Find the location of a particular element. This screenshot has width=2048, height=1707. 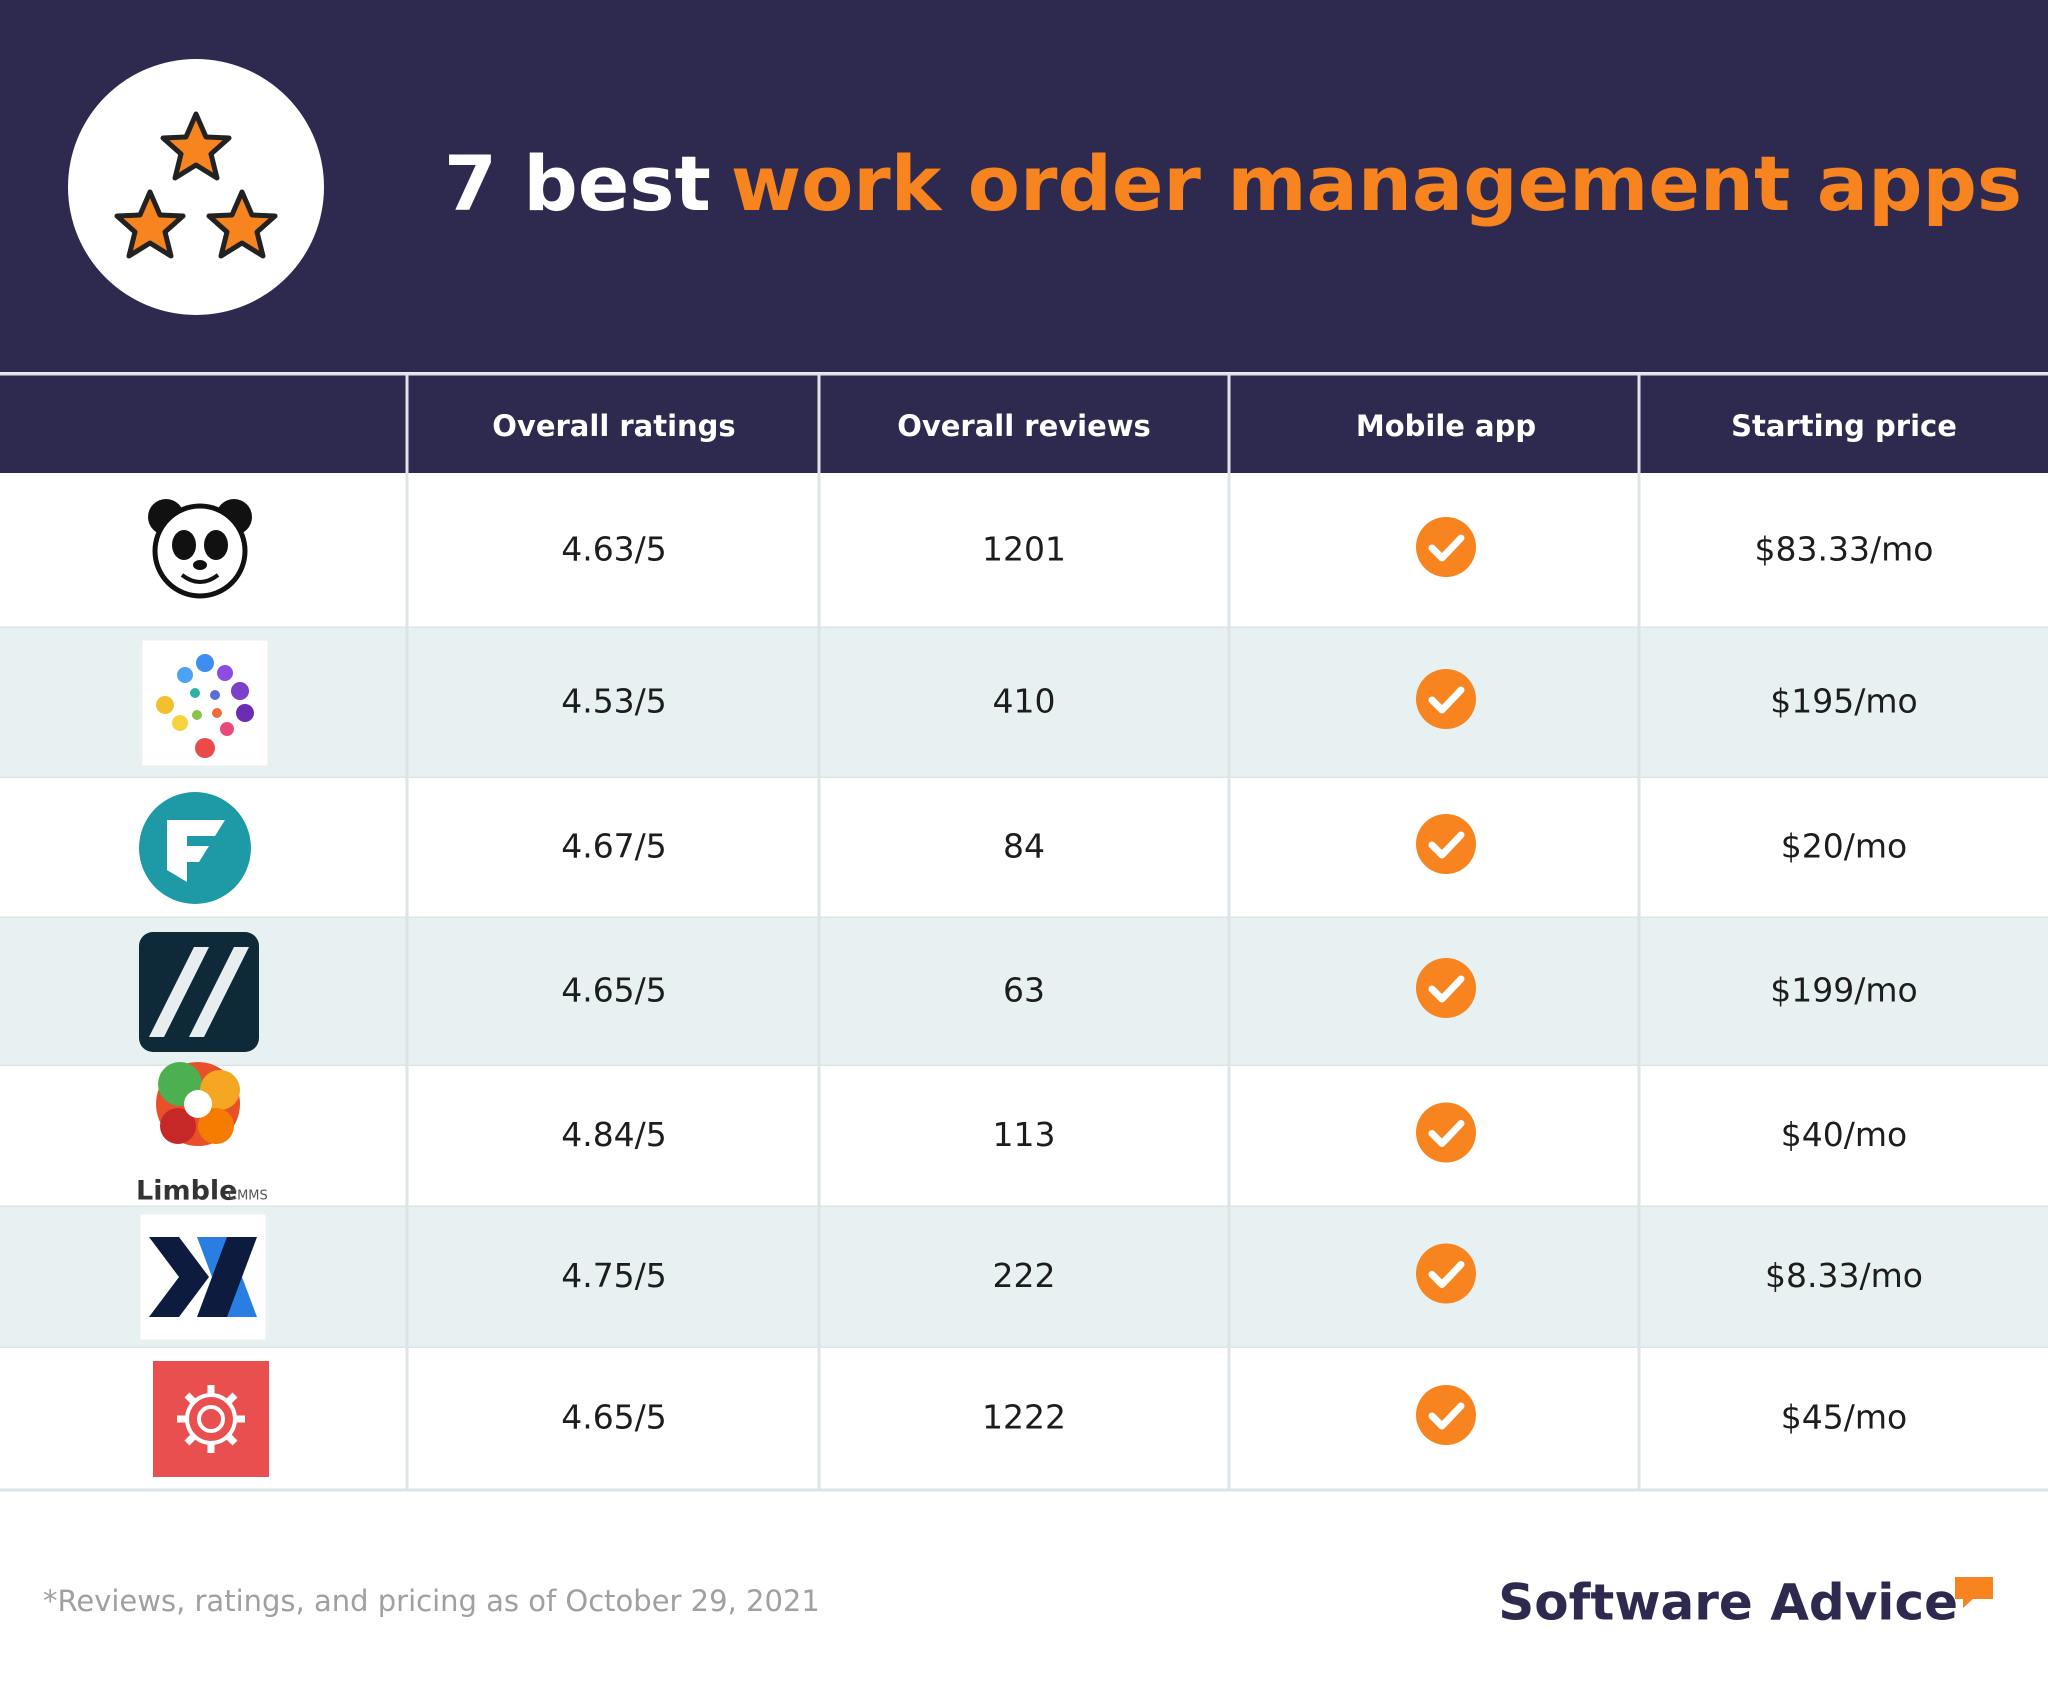

title-prefix: 7 best is located at coordinates (577, 183).